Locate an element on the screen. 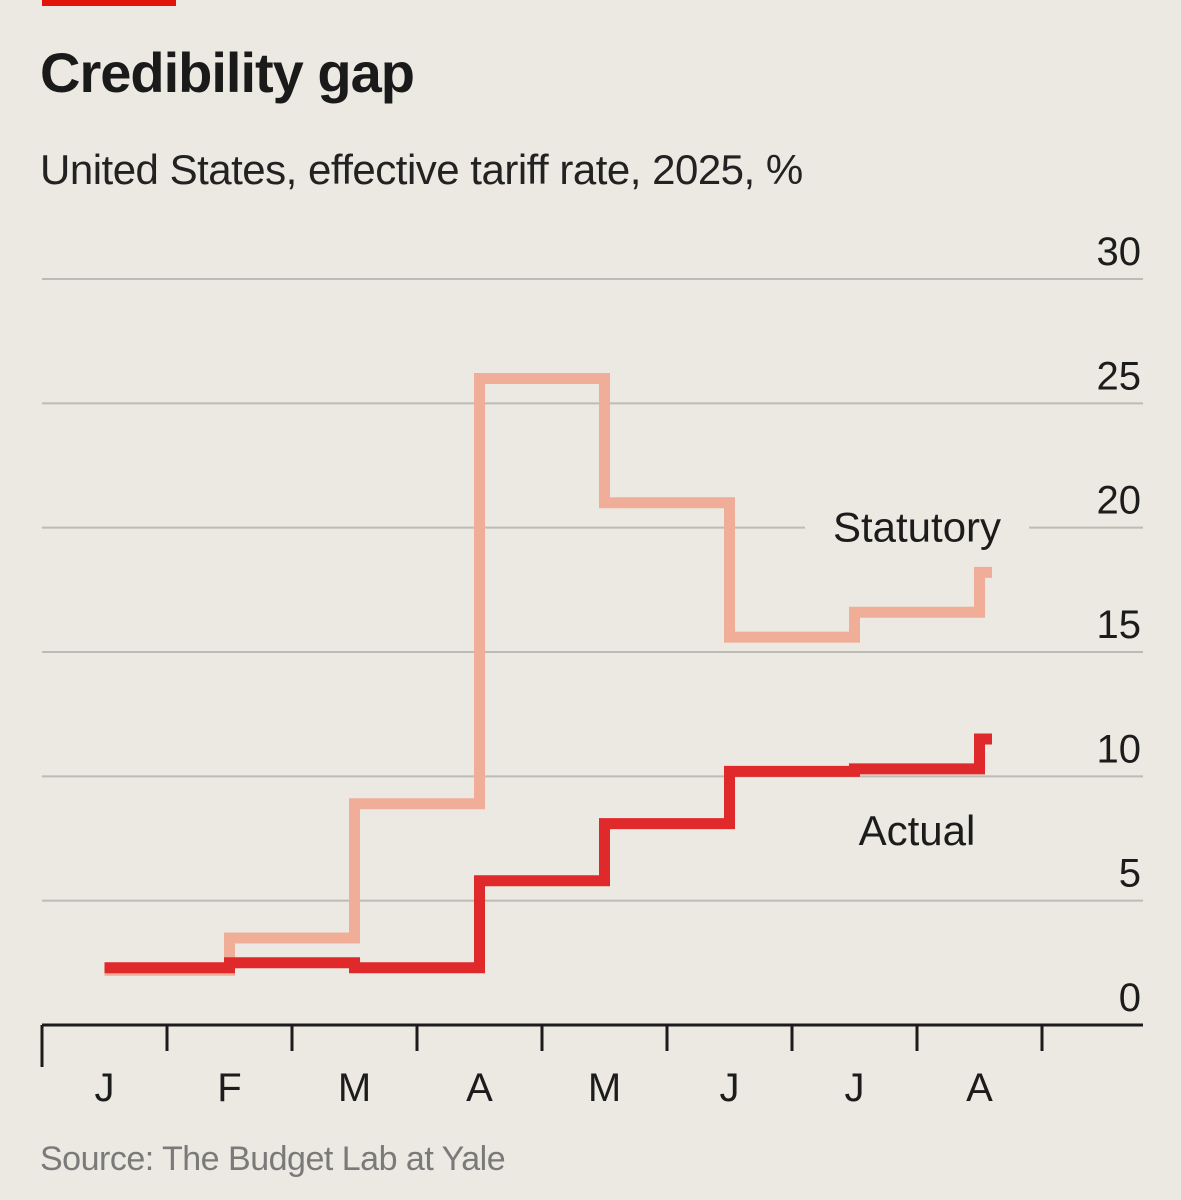 The width and height of the screenshot is (1181, 1200). series-labels: Statutory Actual is located at coordinates (917, 675).